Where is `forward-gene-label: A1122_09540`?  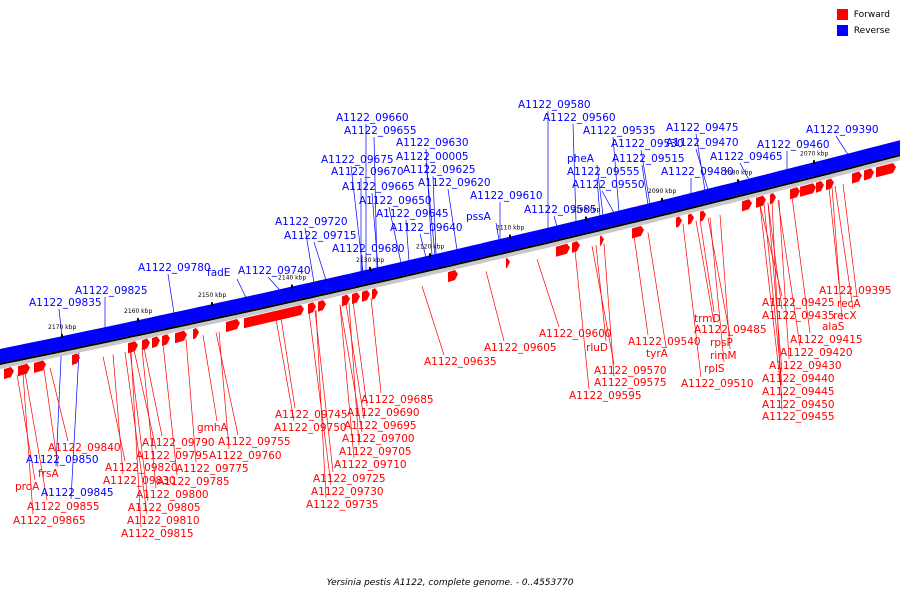 forward-gene-label: A1122_09540 is located at coordinates (664, 342).